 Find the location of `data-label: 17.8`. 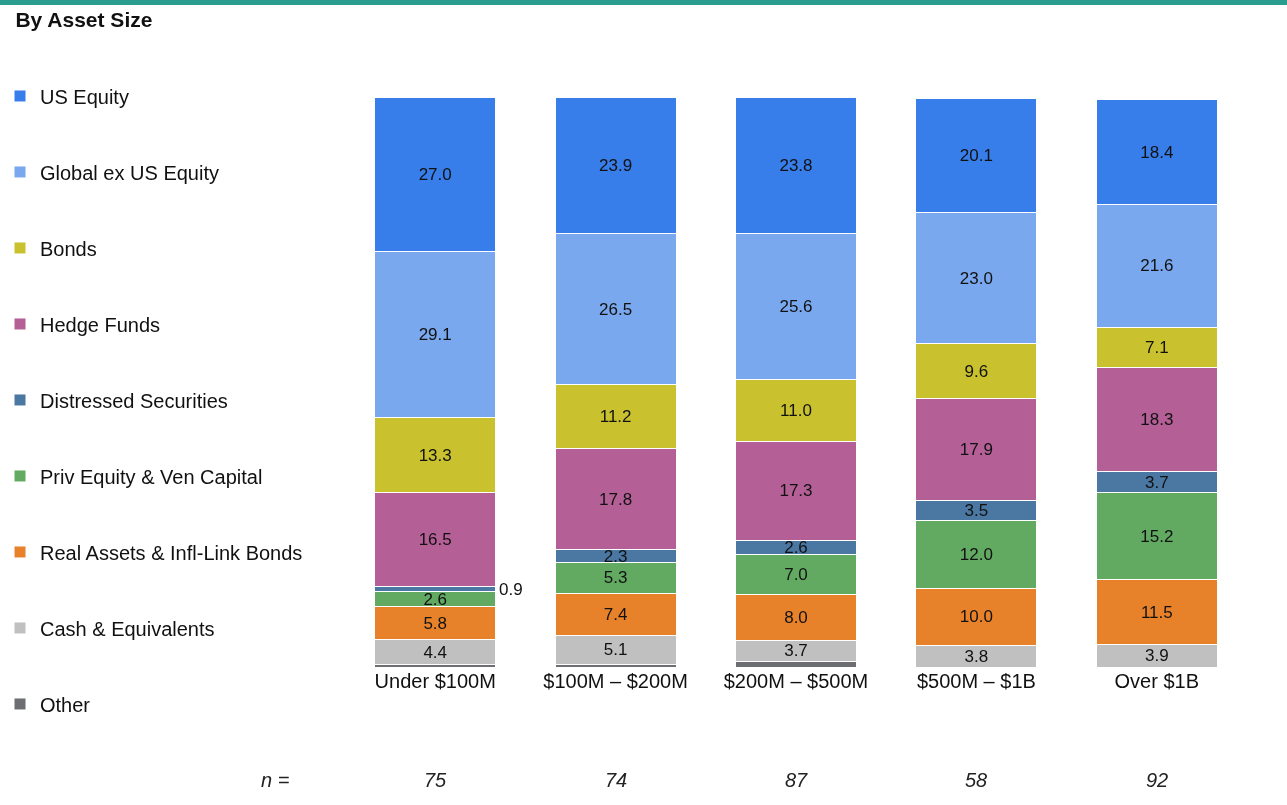

data-label: 17.8 is located at coordinates (616, 499).